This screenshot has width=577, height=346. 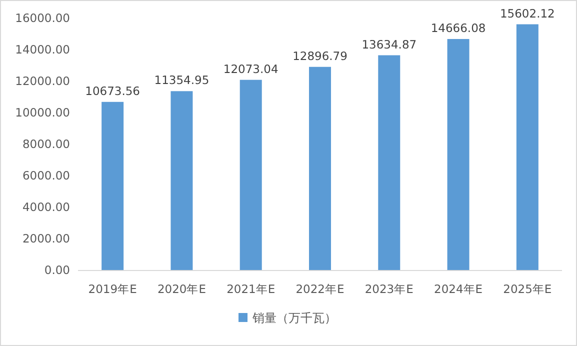 What do you see at coordinates (46, 239) in the screenshot?
I see `y-tick-label: 2000.00` at bounding box center [46, 239].